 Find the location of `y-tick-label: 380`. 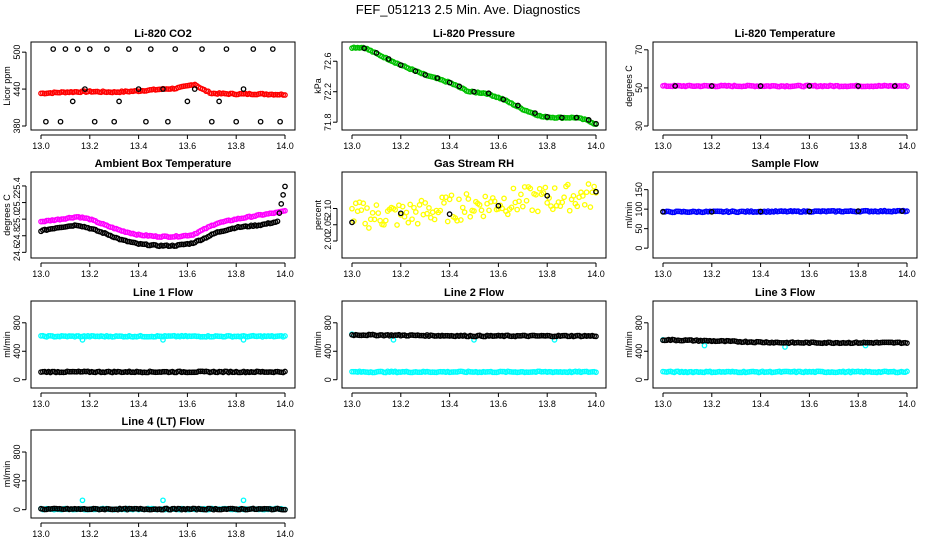

y-tick-label: 380 is located at coordinates (17, 125).